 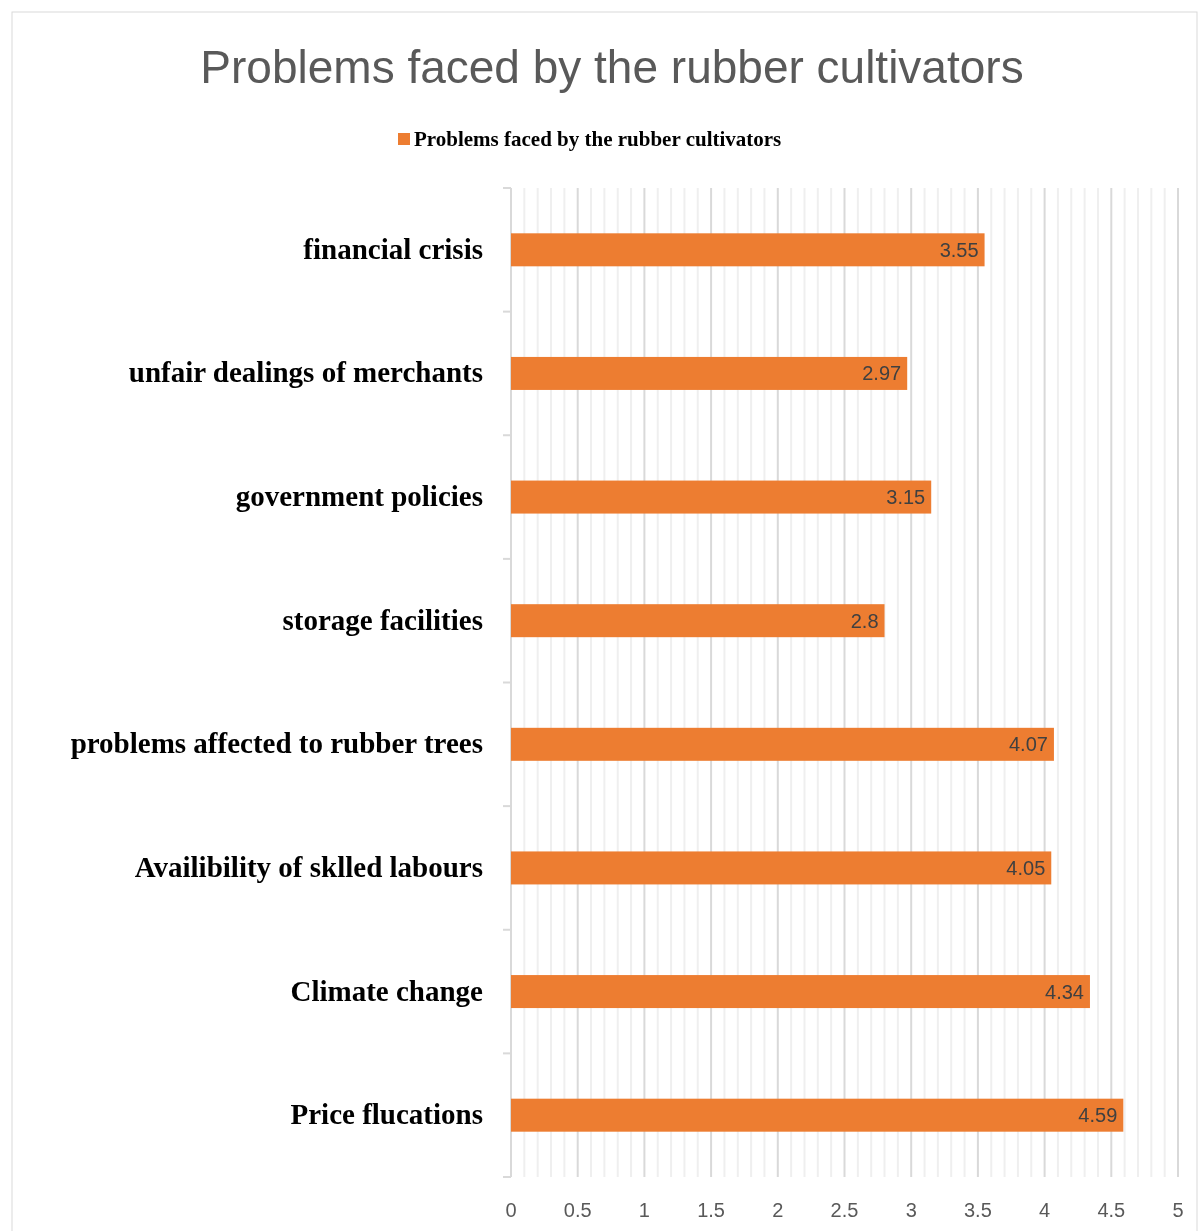 I want to click on x-tick-label: 3, so click(x=911, y=1210).